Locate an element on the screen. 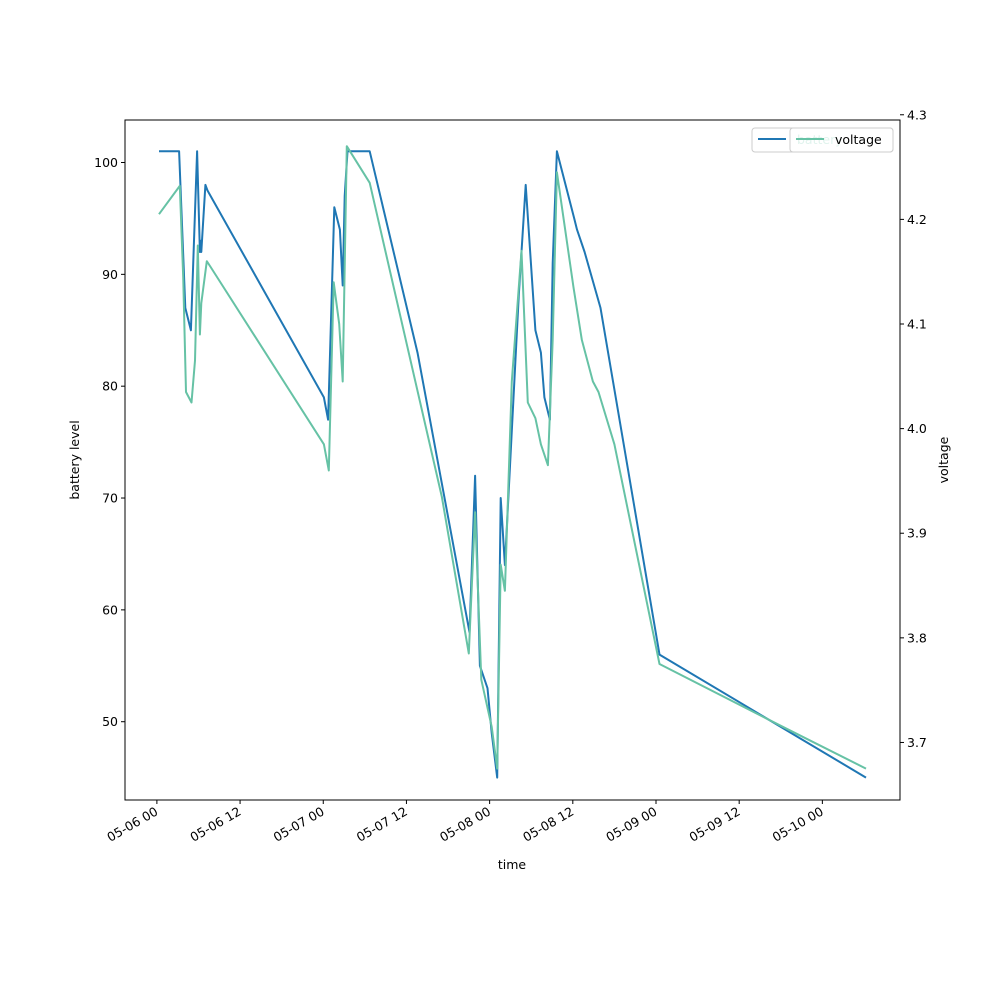 The width and height of the screenshot is (1000, 1000). y-right-tick-label: 4.2 is located at coordinates (917, 219).